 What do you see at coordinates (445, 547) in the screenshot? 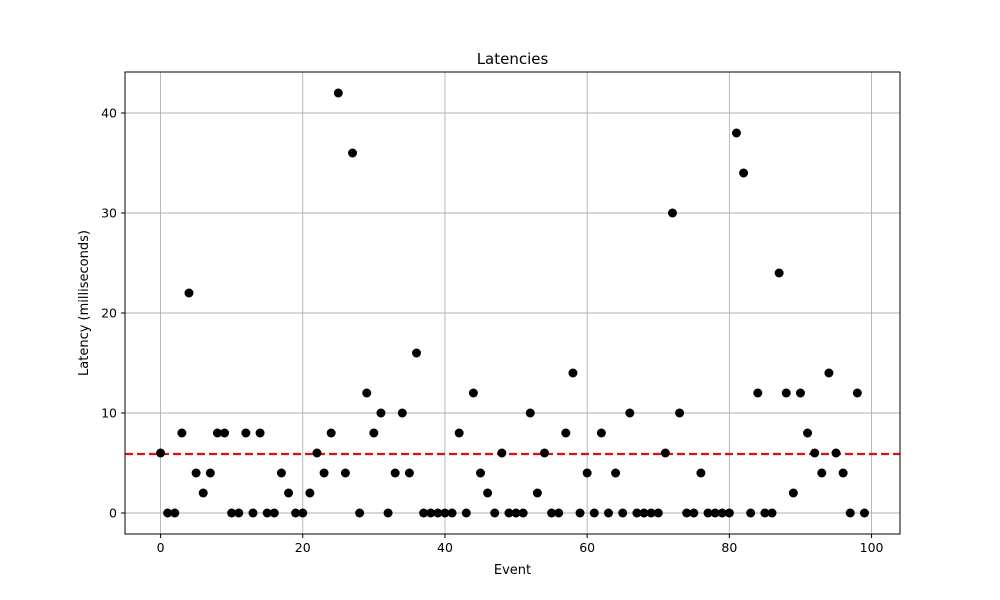
I see `x-tick-label: 40` at bounding box center [445, 547].